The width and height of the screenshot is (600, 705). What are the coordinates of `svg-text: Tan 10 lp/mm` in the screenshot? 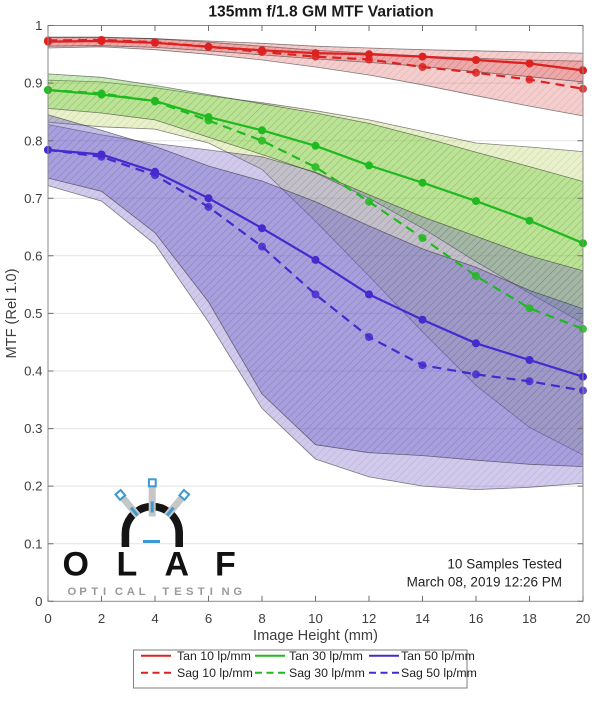 It's located at (214, 656).